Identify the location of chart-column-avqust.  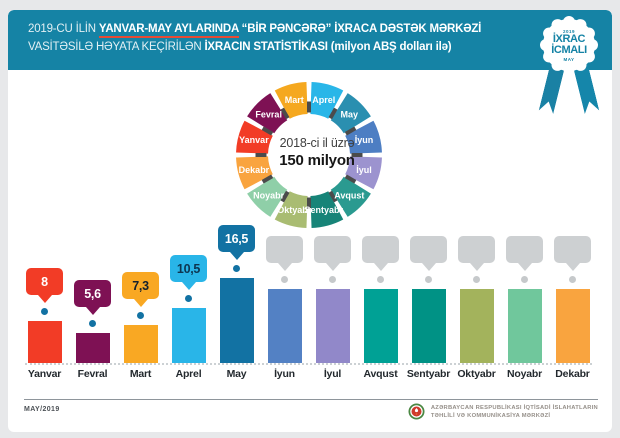
(380, 299).